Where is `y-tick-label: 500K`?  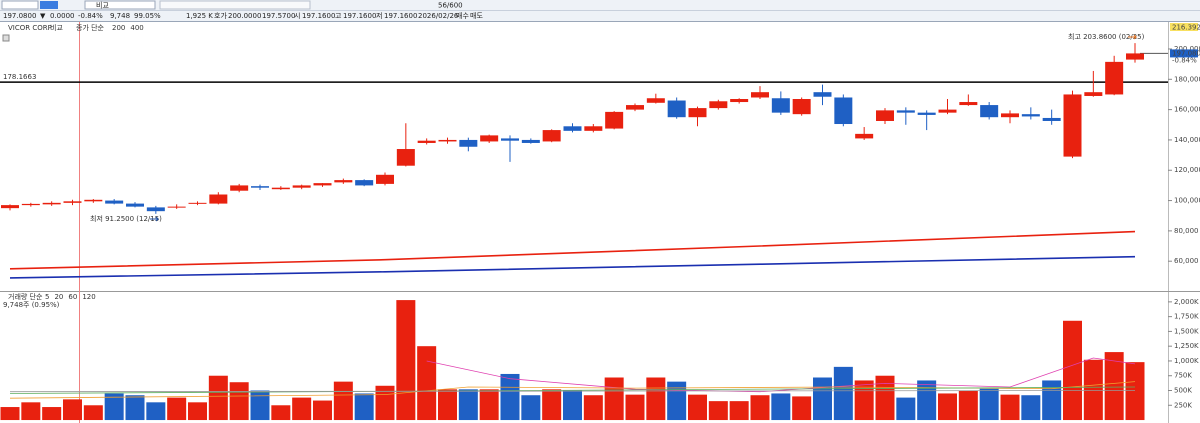
y-tick-label: 500K is located at coordinates (1183, 391).